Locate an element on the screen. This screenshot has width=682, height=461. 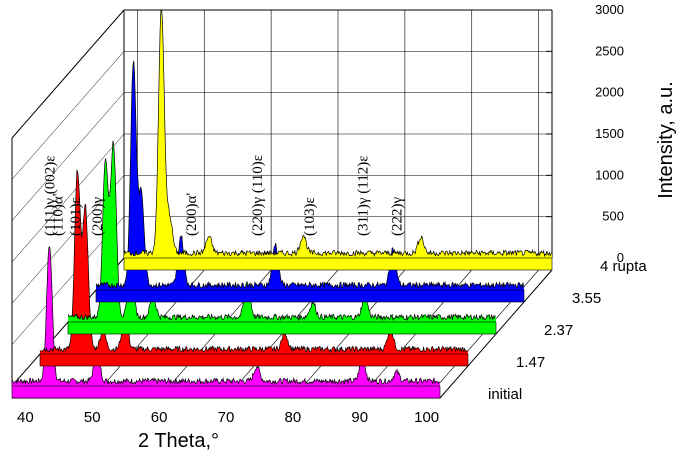
series-label: 2.37 is located at coordinates (558, 330).